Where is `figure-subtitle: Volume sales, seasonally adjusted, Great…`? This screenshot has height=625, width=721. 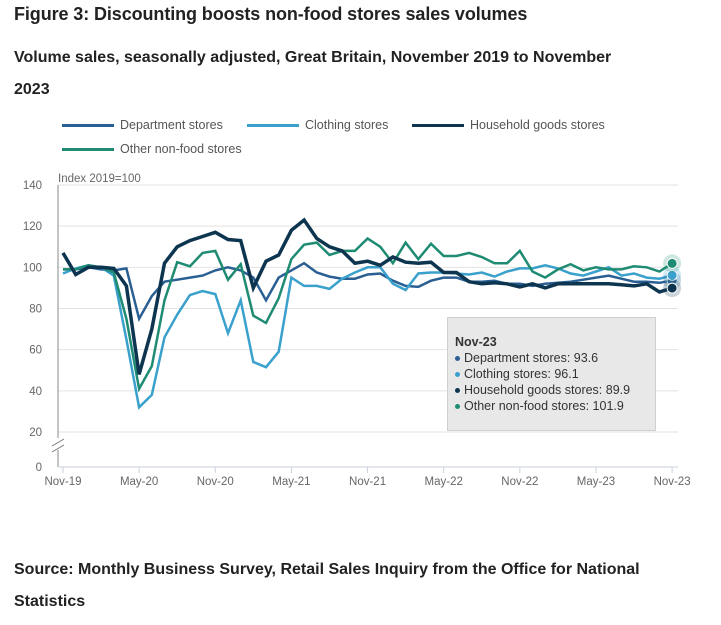 figure-subtitle: Volume sales, seasonally adjusted, Great… is located at coordinates (313, 73).